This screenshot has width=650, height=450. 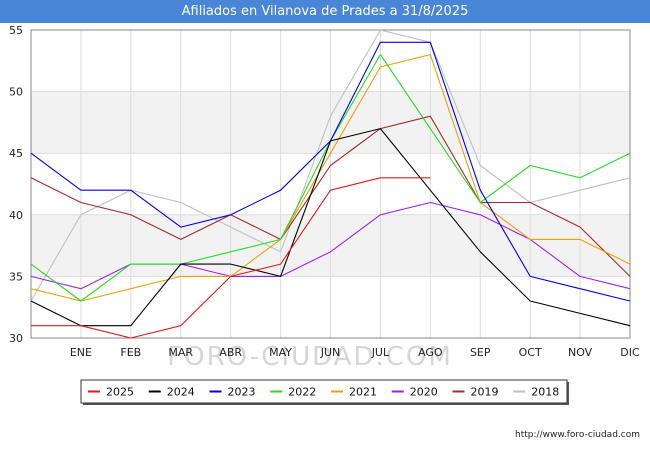 I want to click on y-tick-label: 50, so click(x=16, y=92).